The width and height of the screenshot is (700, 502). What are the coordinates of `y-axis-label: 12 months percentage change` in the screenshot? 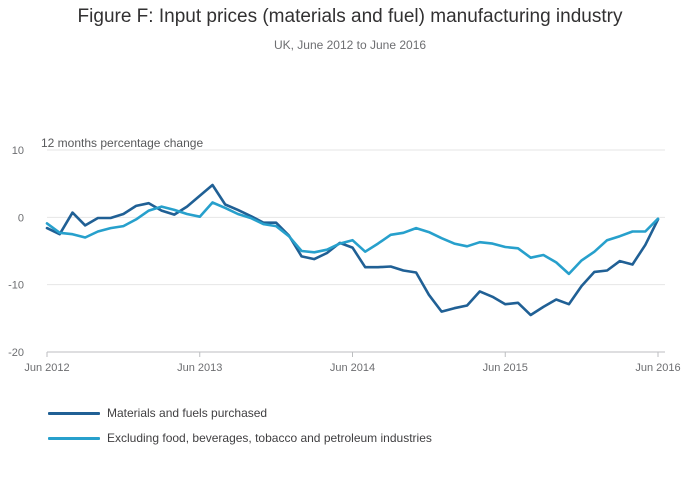 It's located at (122, 143).